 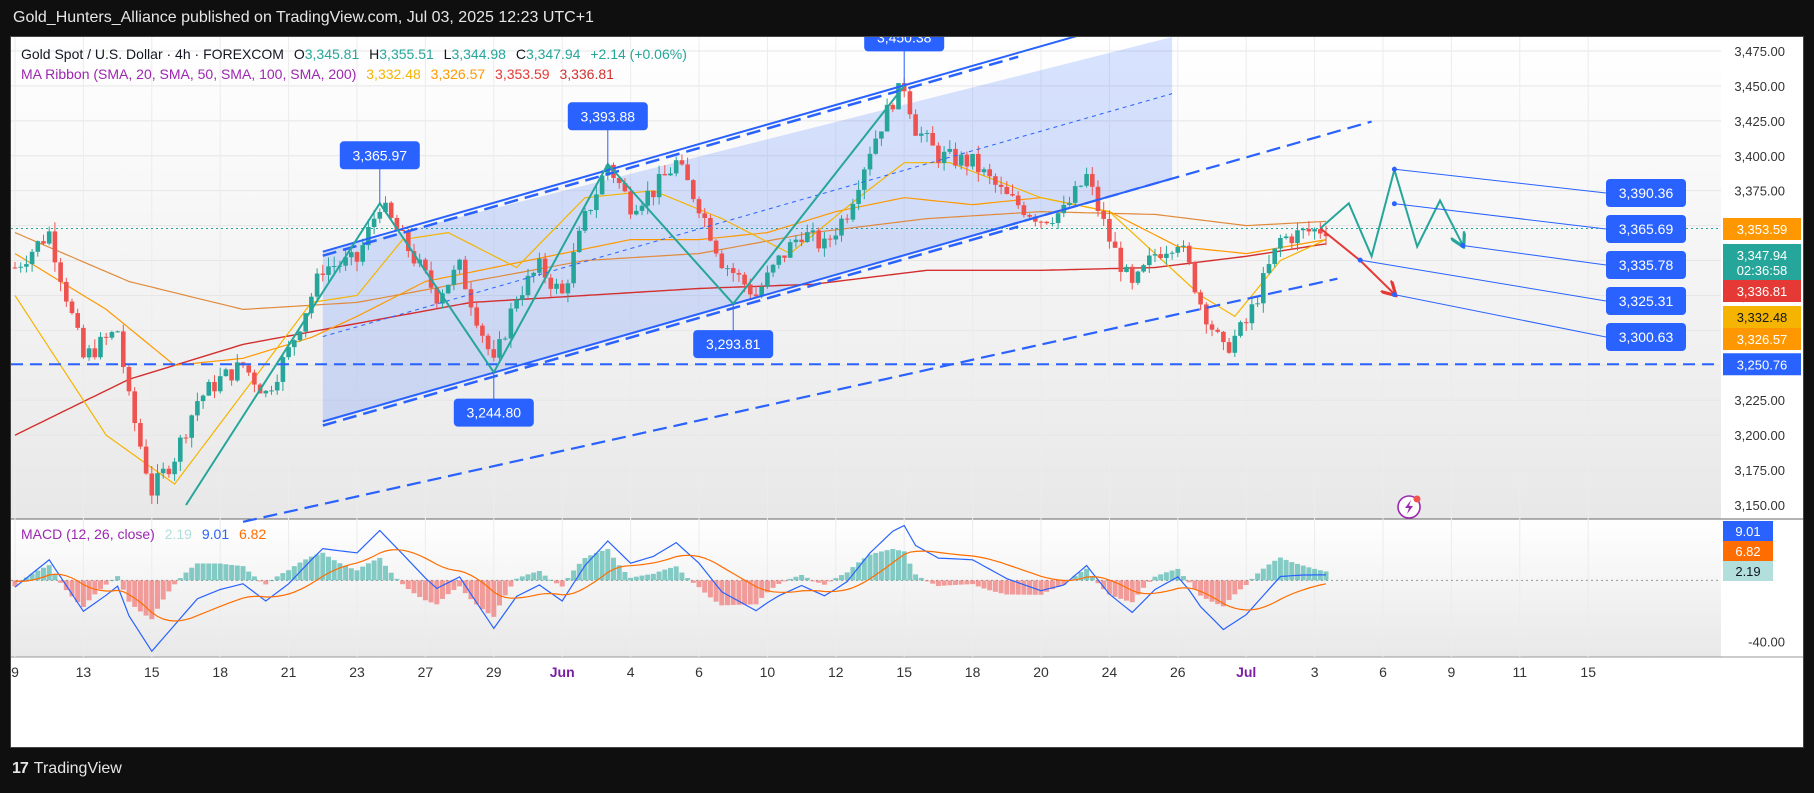 What do you see at coordinates (1748, 531) in the screenshot?
I see `macd-tag-box` at bounding box center [1748, 531].